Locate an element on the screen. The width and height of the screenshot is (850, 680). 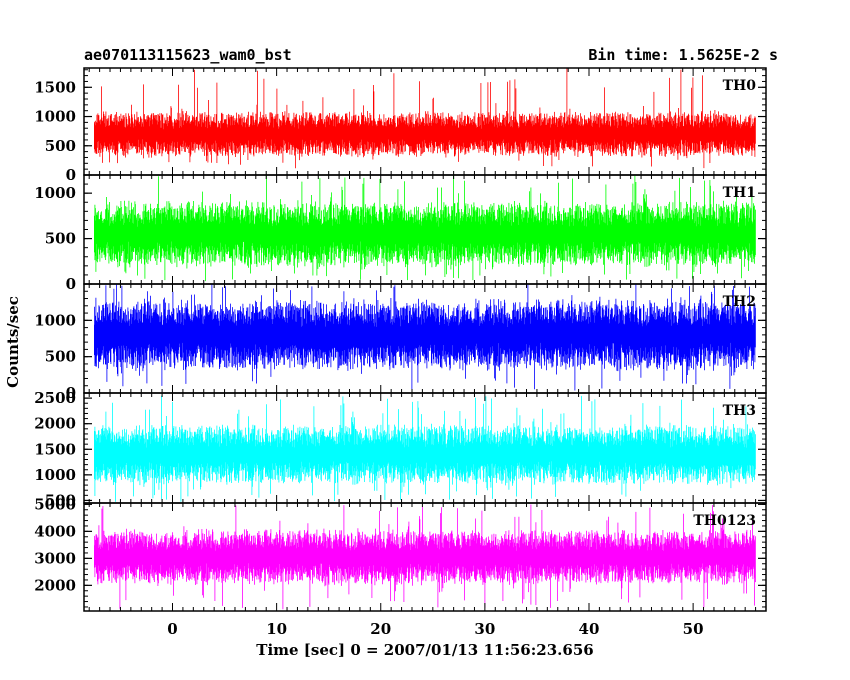
panel-th0123: 2000 3000 4000 5000 TH0123 is located at coordinates (400, 553).